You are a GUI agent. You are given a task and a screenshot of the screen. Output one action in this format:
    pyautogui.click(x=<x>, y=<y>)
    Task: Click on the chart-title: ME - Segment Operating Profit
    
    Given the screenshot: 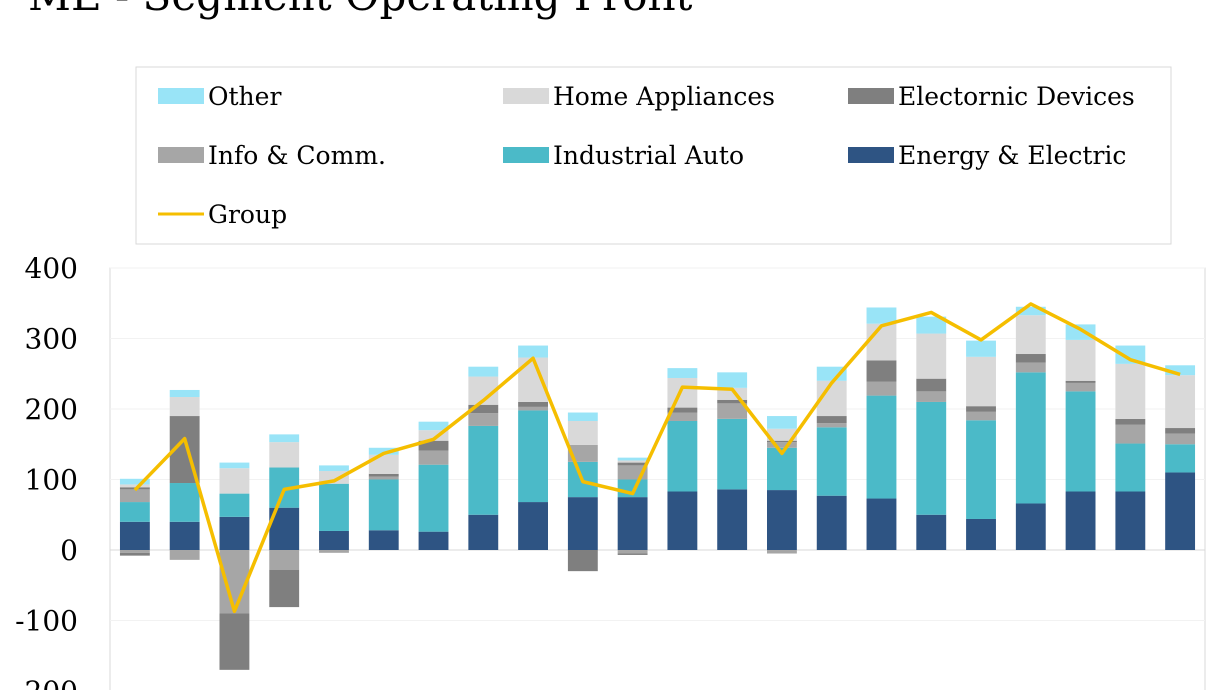 What is the action you would take?
    pyautogui.click(x=360, y=10)
    